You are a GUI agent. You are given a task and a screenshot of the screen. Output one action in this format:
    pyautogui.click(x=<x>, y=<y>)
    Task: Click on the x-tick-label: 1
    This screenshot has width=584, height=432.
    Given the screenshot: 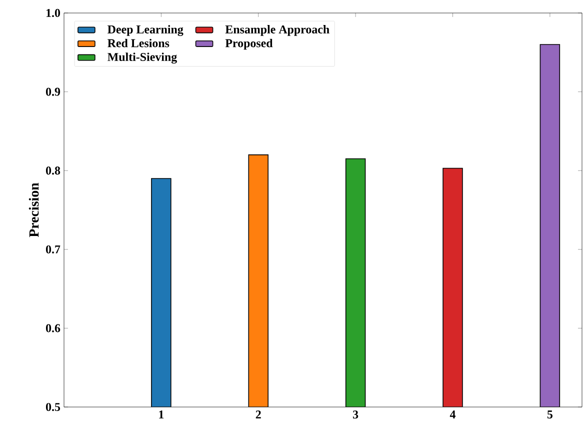 What is the action you would take?
    pyautogui.click(x=161, y=414)
    